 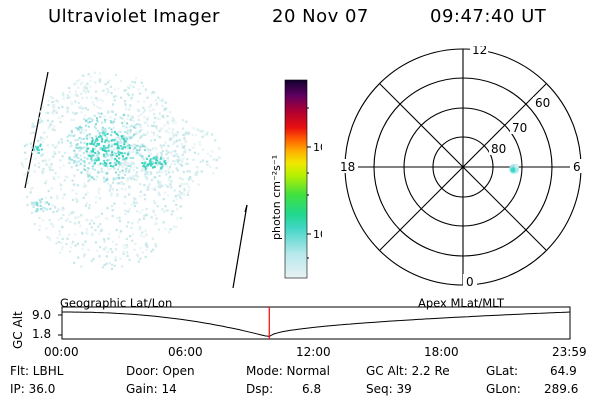 What do you see at coordinates (317, 147) in the screenshot?
I see `colorbar-tick-100: 100` at bounding box center [317, 147].